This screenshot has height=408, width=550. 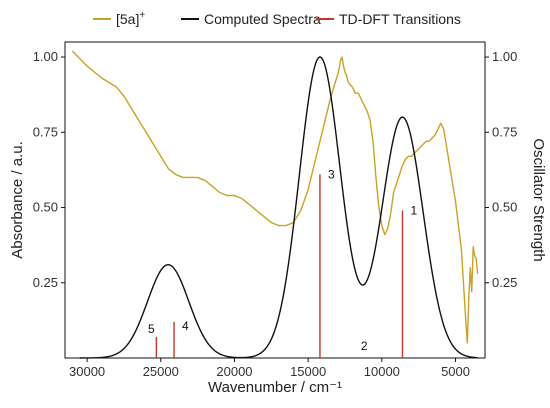 I want to click on x-tick-label: 20000, so click(x=234, y=371).